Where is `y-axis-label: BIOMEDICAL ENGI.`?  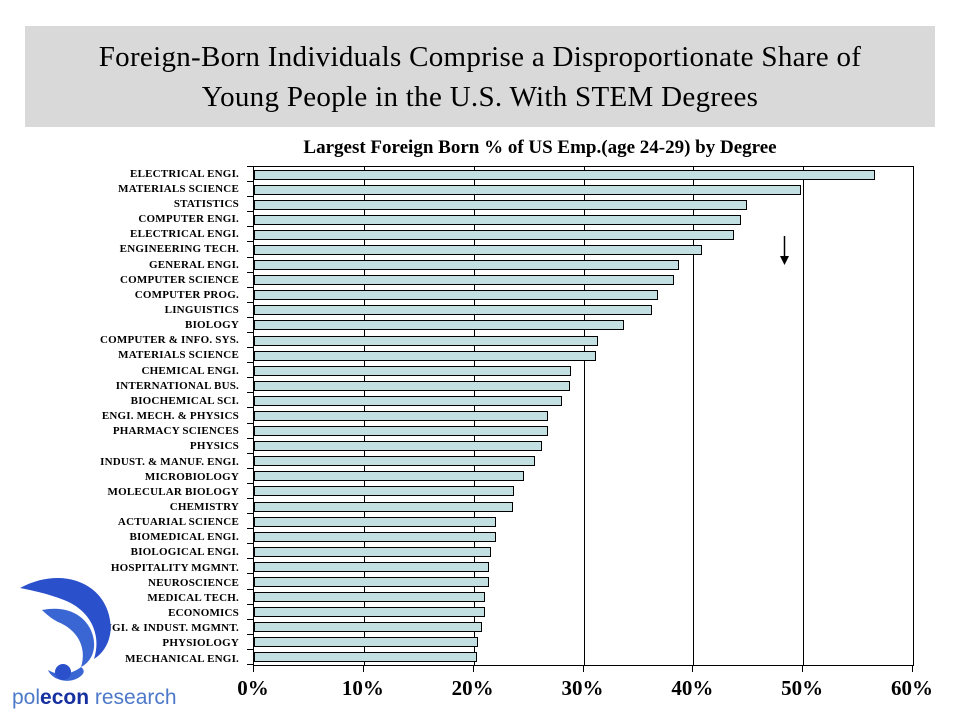
y-axis-label: BIOMEDICAL ENGI. is located at coordinates (184, 537).